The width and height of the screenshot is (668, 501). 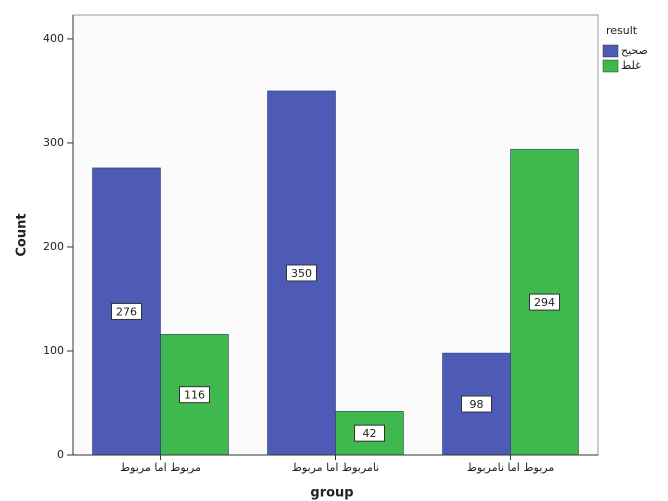 I want to click on x-tick-label: نامربوط اما مربوط, so click(x=335, y=467).